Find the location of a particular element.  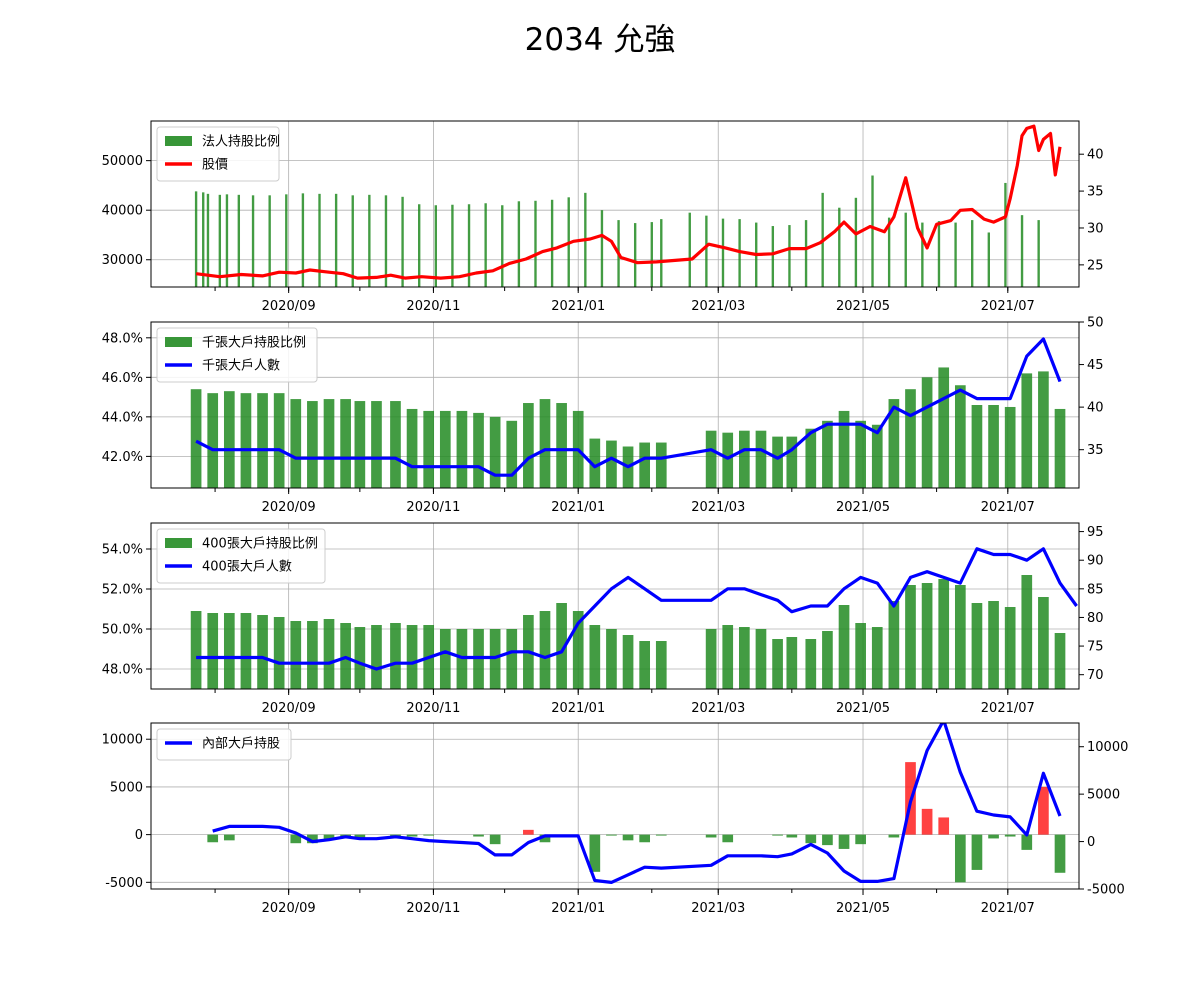

y-tick-label: 90 is located at coordinates (1095, 561).